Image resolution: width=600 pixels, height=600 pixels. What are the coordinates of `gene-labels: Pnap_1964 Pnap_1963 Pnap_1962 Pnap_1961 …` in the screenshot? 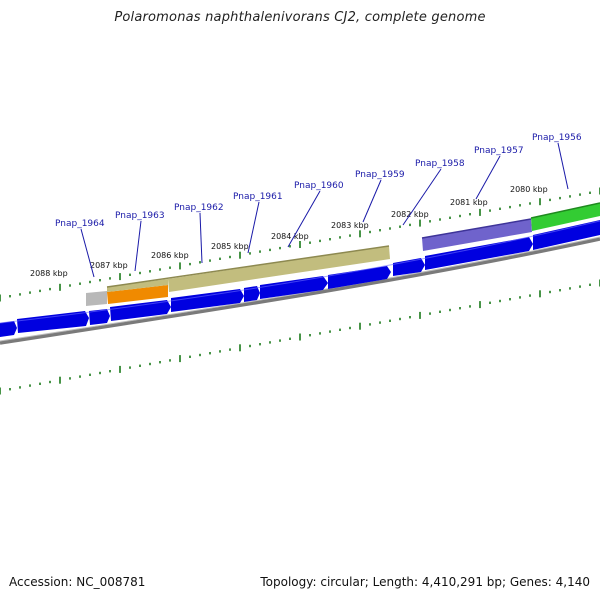 It's located at (318, 181).